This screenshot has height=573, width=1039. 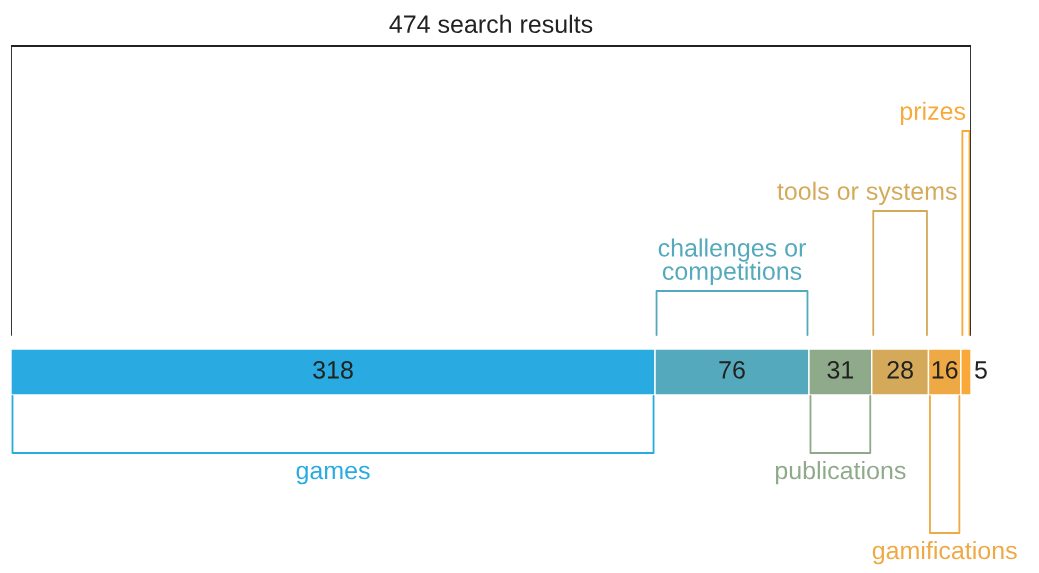 I want to click on text: games, so click(x=333, y=475).